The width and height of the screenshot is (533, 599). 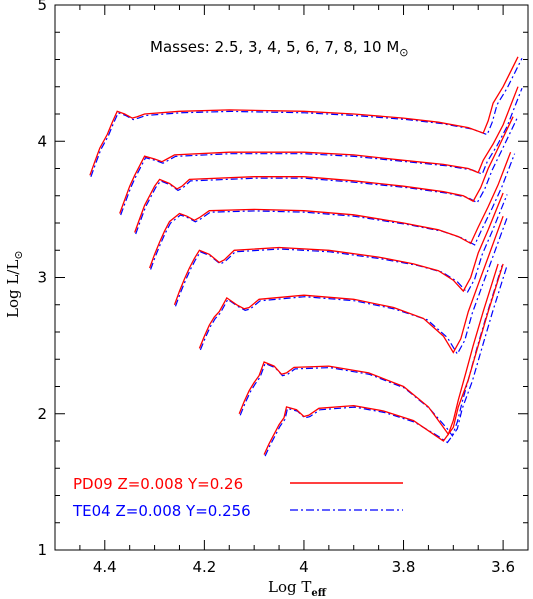 I want to click on track-te04-2.5msun, so click(x=386, y=361).